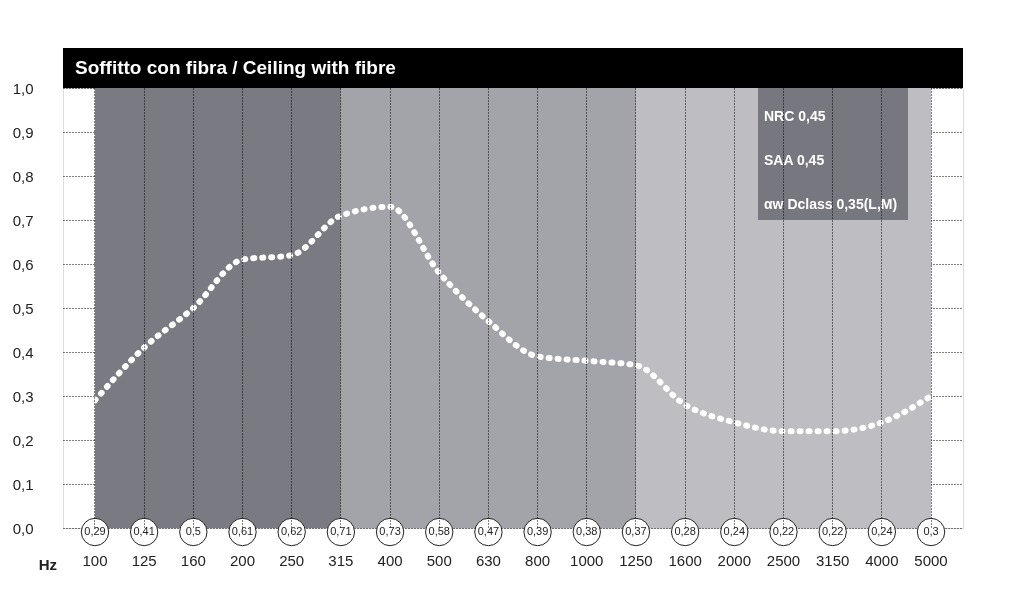  I want to click on y-tick-label: 0,3, so click(23, 396).